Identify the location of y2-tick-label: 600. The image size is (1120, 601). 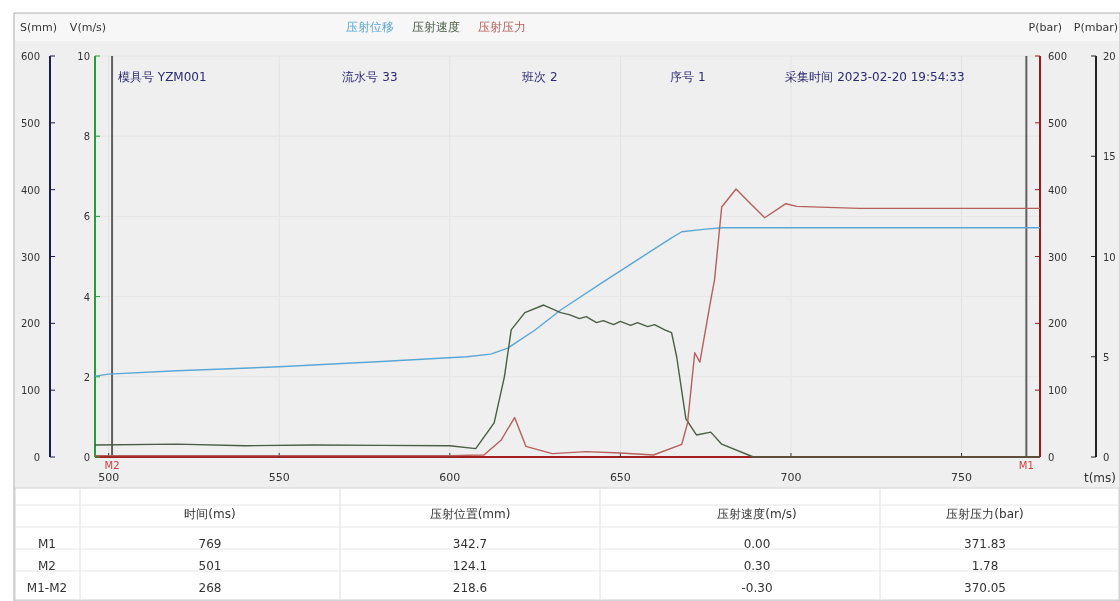
(1058, 56).